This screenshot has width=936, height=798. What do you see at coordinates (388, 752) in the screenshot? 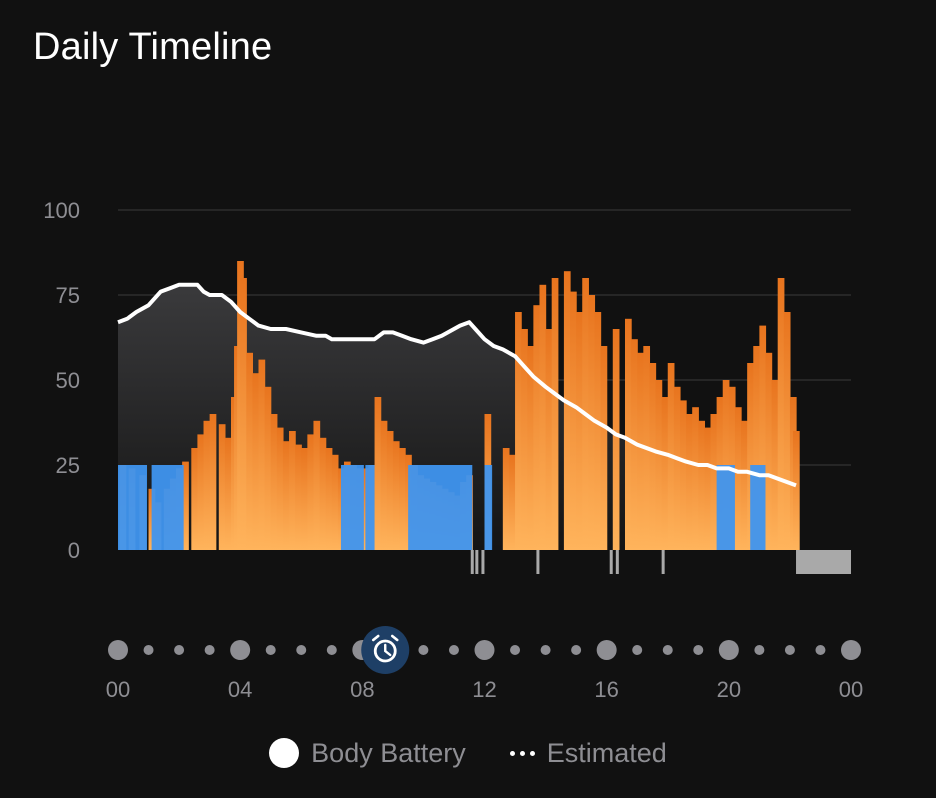
I see `legend-body-battery-label: Body Battery` at bounding box center [388, 752].